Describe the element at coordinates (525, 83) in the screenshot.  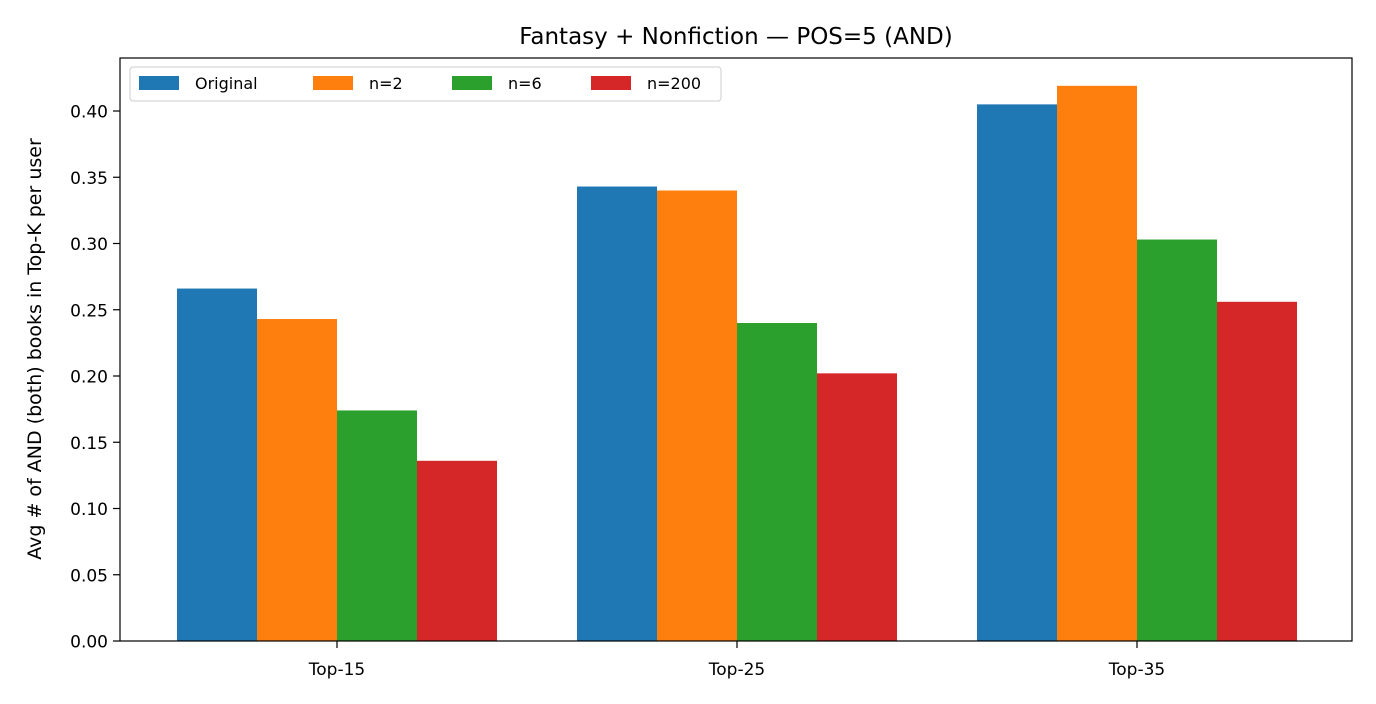
I see `legend-label: n=6` at that location.